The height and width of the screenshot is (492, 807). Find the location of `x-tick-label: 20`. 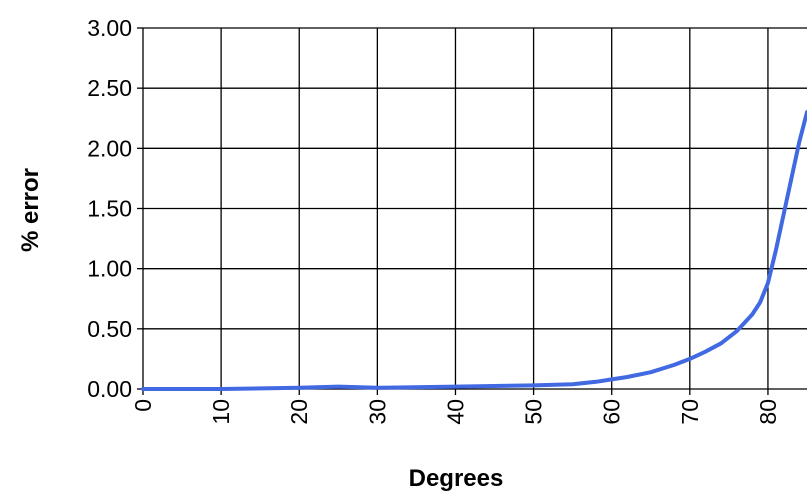

x-tick-label: 20 is located at coordinates (299, 412).